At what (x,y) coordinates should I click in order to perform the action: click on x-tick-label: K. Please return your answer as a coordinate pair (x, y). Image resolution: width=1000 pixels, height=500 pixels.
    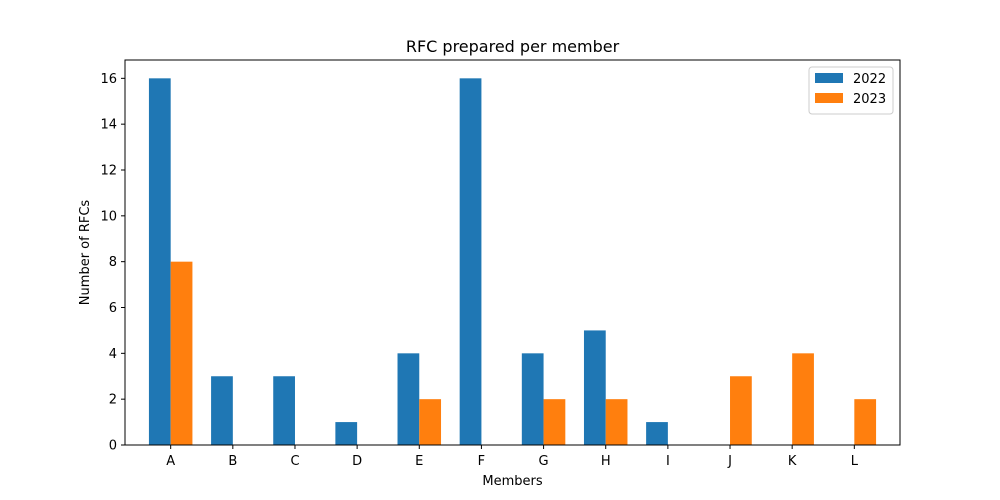
    Looking at the image, I should click on (792, 461).